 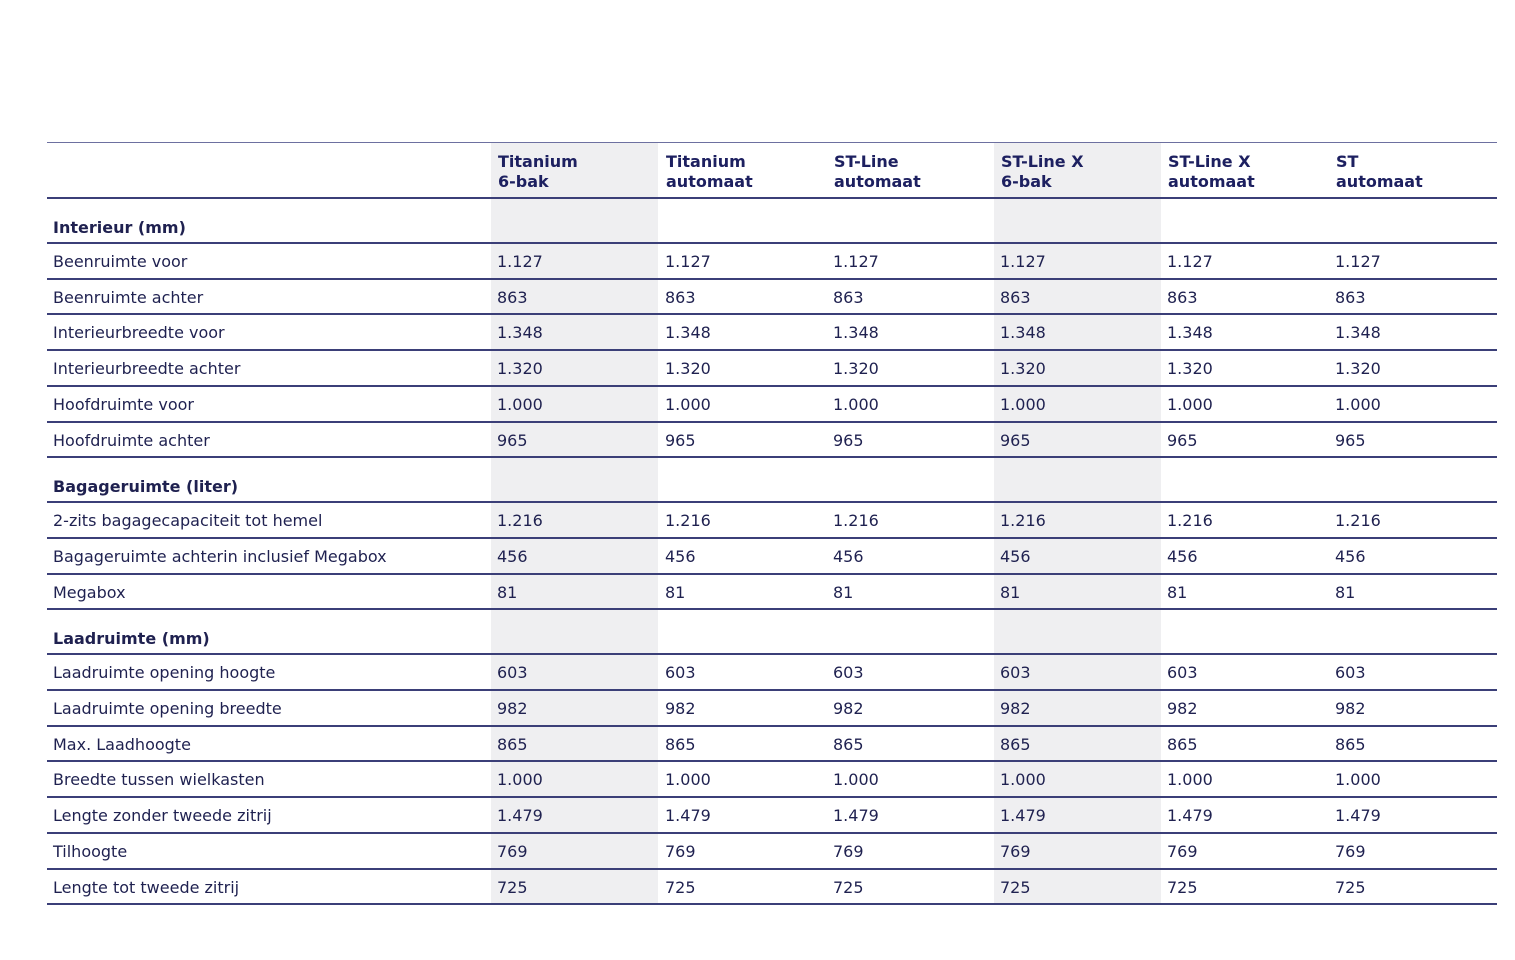 I want to click on row-label: Hoofdruimte achter, so click(x=131, y=440).